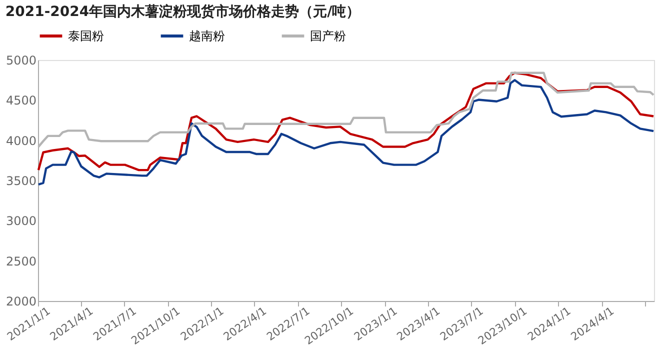 This screenshot has width=660, height=352. Describe the element at coordinates (21, 181) in the screenshot. I see `y-tick-label: 3500` at that location.